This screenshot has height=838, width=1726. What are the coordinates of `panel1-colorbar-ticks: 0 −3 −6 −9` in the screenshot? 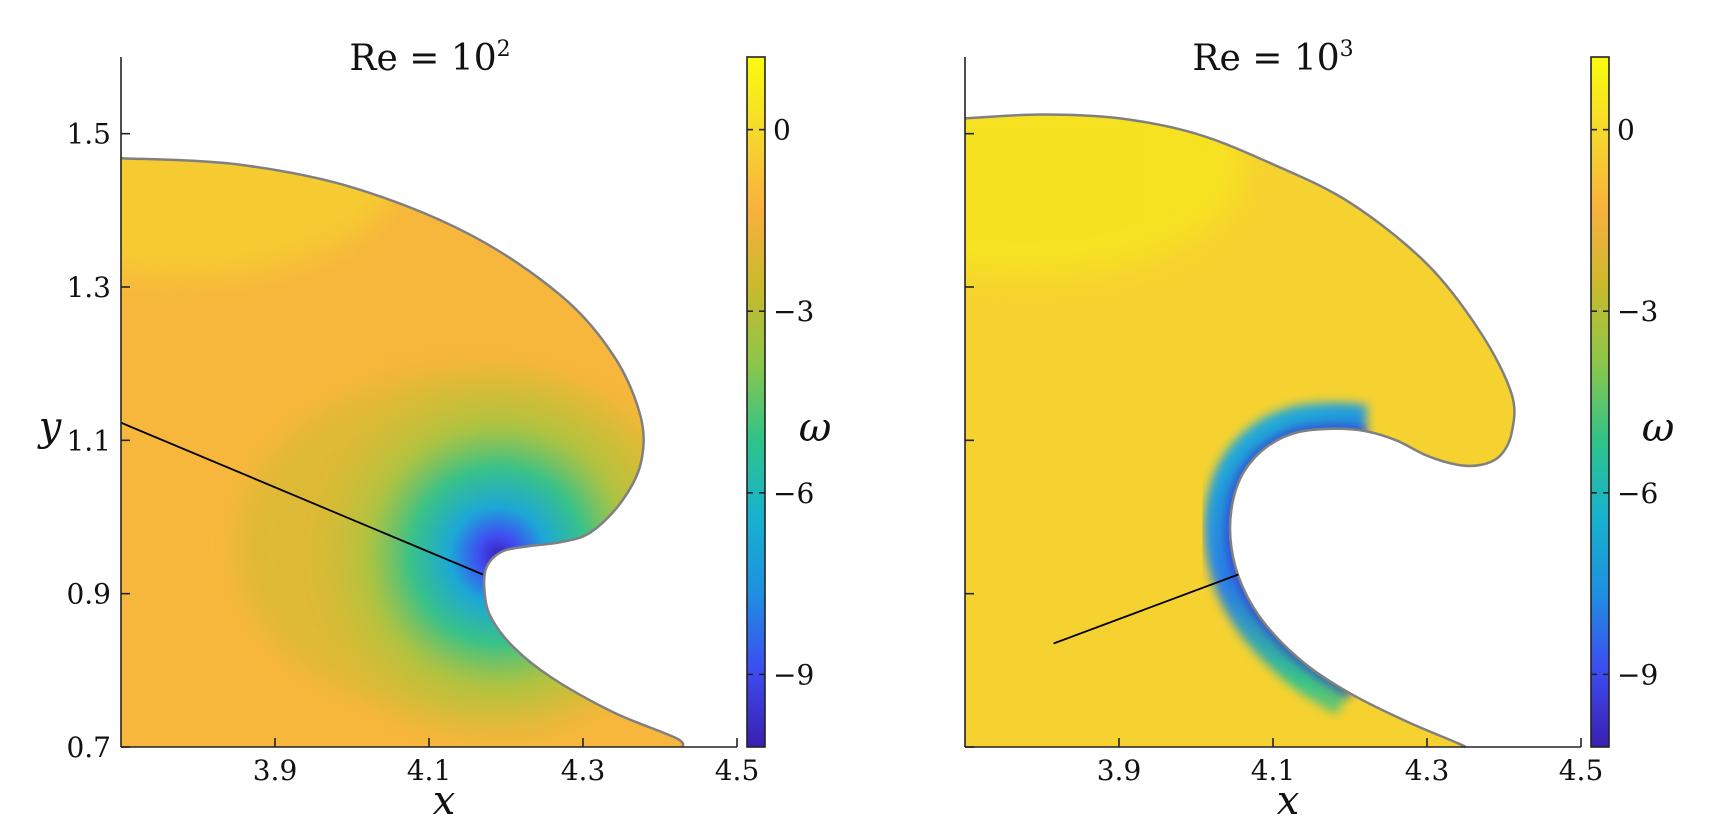 It's located at (780, 402).